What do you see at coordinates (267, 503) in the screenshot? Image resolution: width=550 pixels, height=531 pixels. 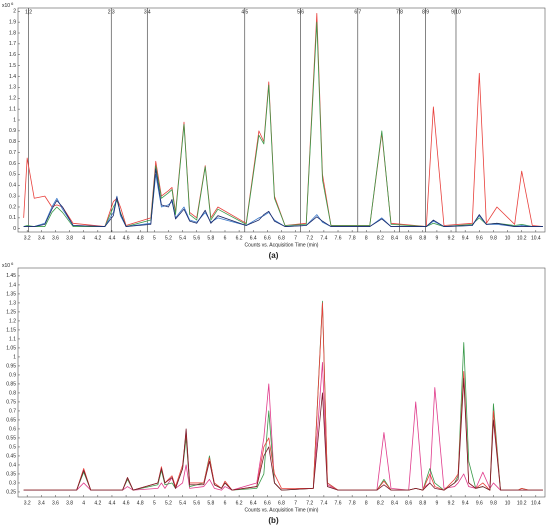 I see `x-tick-label: 6.6` at bounding box center [267, 503].